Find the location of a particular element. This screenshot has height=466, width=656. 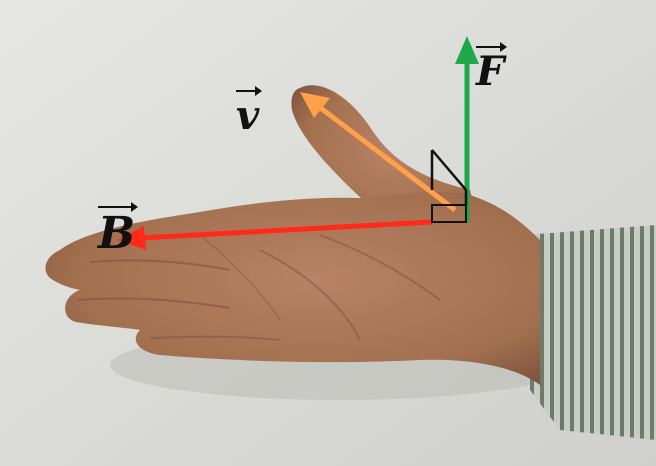

vector-v-arrow is located at coordinates (378, 152).